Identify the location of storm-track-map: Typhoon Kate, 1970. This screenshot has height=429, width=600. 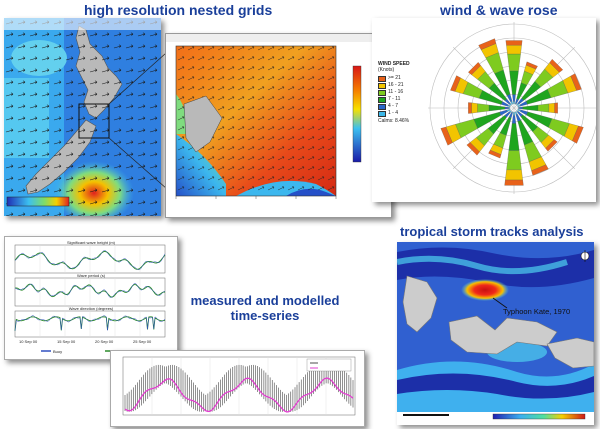
(495, 333).